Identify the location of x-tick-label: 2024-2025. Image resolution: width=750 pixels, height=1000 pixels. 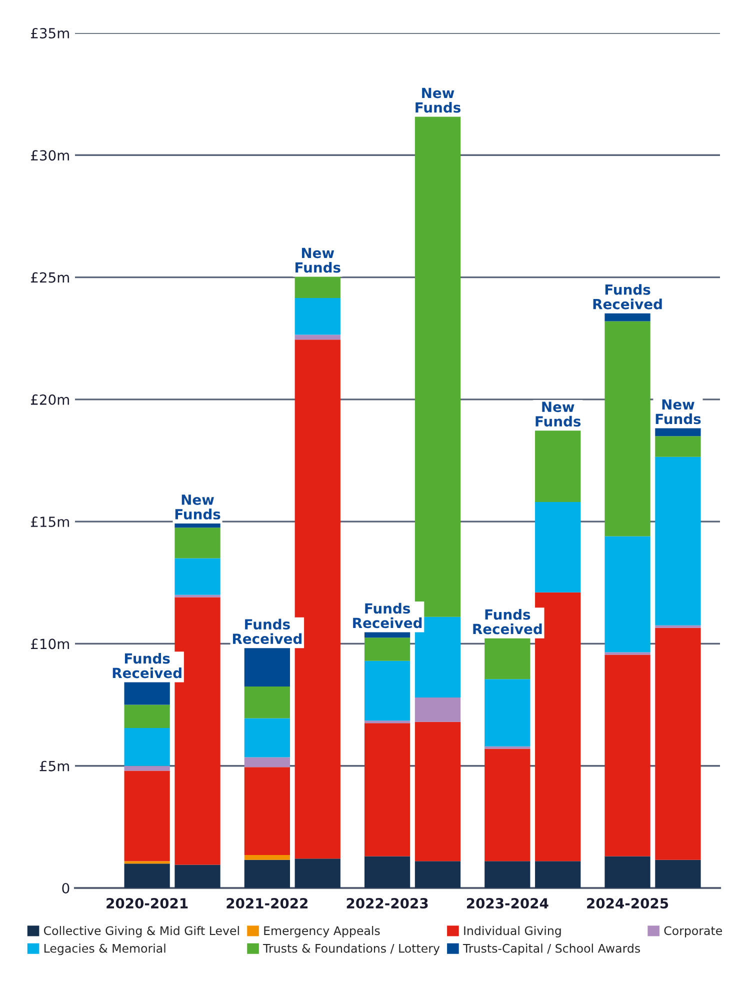
(627, 903).